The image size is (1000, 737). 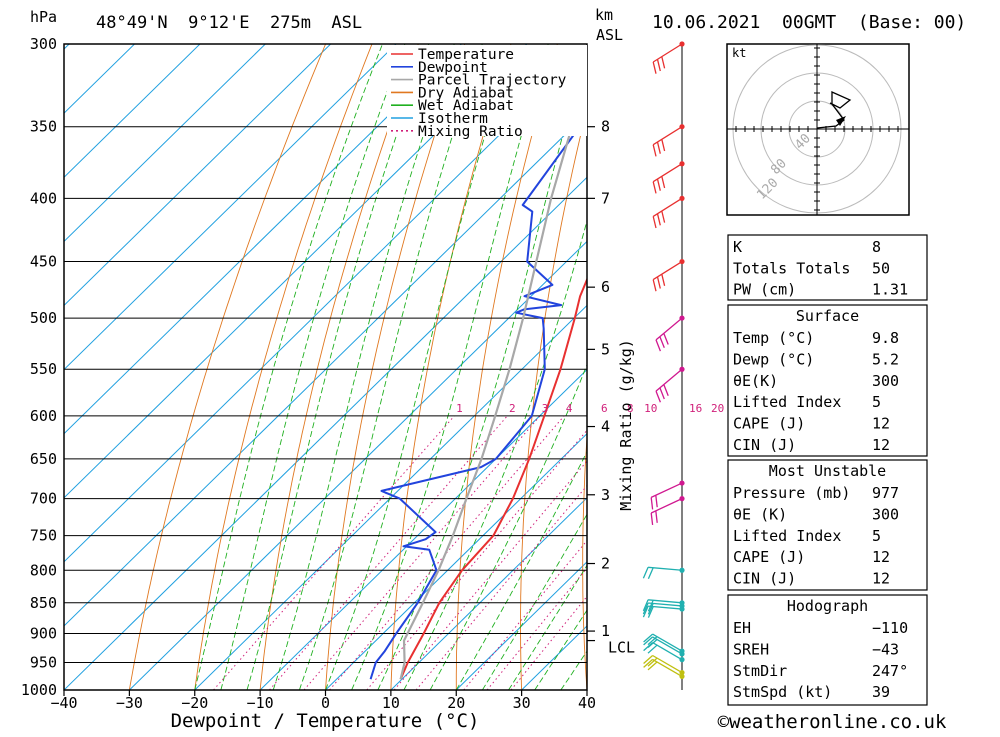 What do you see at coordinates (43, 44) in the screenshot?
I see `y-tick-label: 300` at bounding box center [43, 44].